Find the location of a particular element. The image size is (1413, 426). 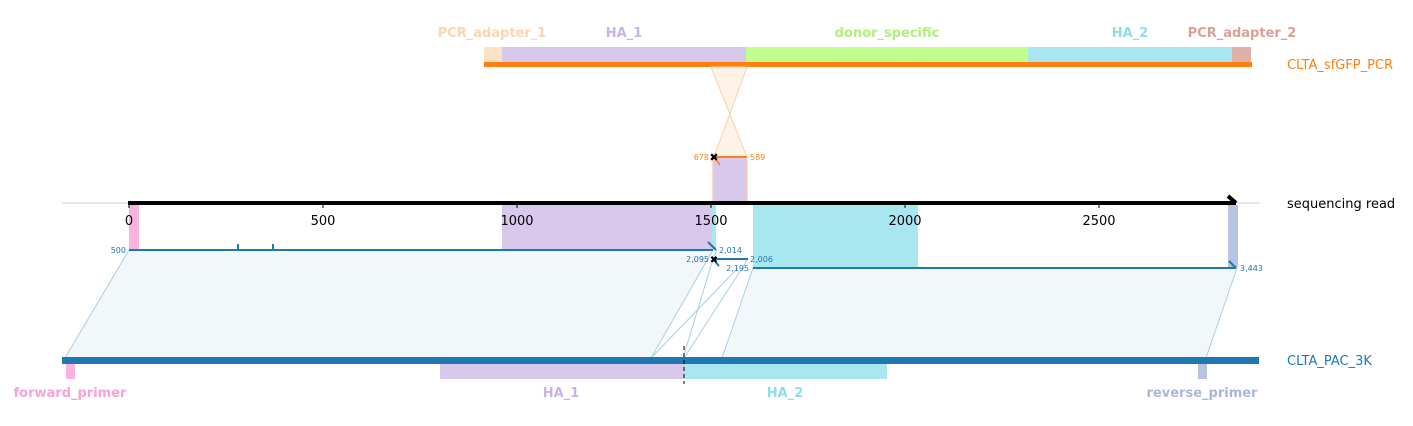

pcr-feature-label-donor: donor_specific is located at coordinates (887, 33).